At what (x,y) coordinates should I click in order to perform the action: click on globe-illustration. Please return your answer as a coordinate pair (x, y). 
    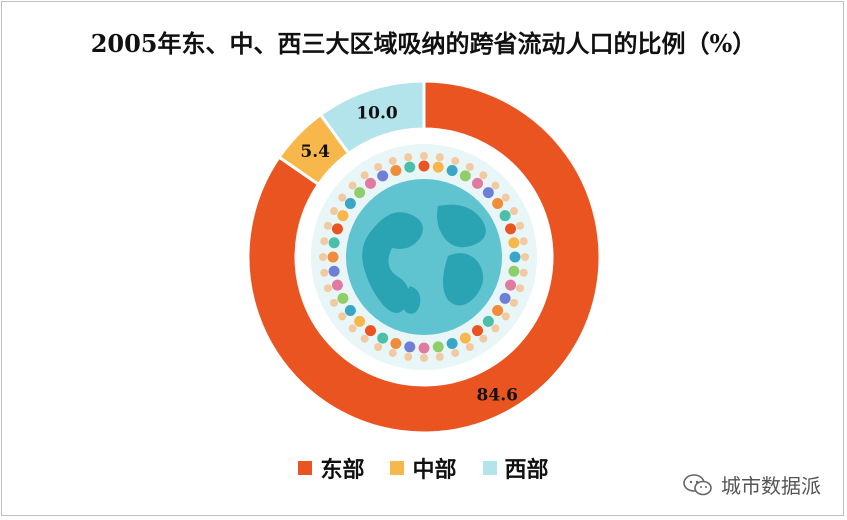
    Looking at the image, I should click on (424, 257).